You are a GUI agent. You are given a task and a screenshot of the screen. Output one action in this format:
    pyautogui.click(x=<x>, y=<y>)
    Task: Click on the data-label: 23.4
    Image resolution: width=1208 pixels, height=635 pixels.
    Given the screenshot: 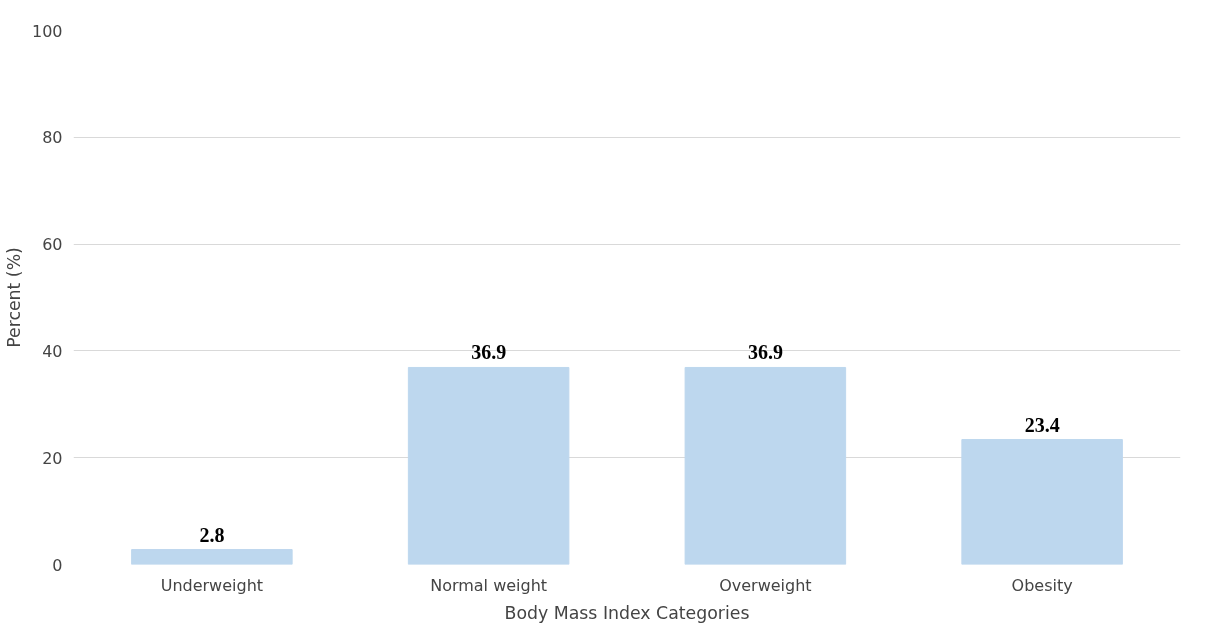 What is the action you would take?
    pyautogui.click(x=1042, y=424)
    